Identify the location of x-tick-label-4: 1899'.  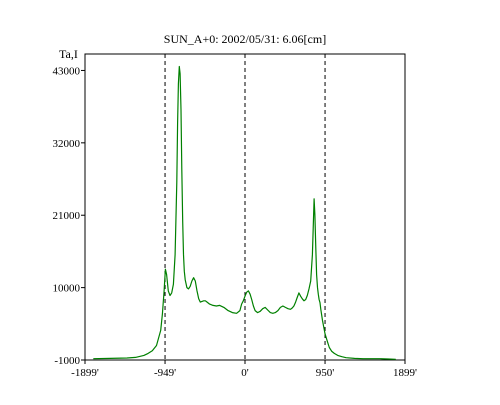
(405, 373).